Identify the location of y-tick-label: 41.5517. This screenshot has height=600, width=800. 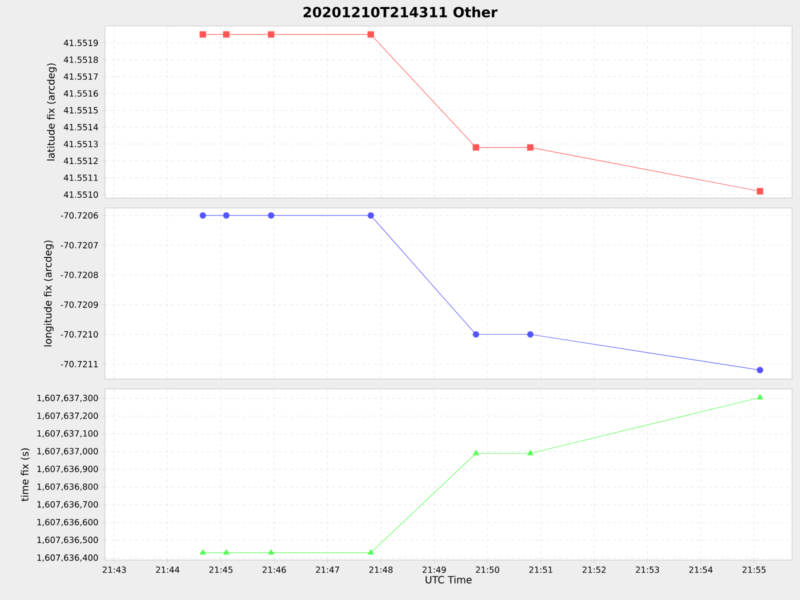
(81, 76).